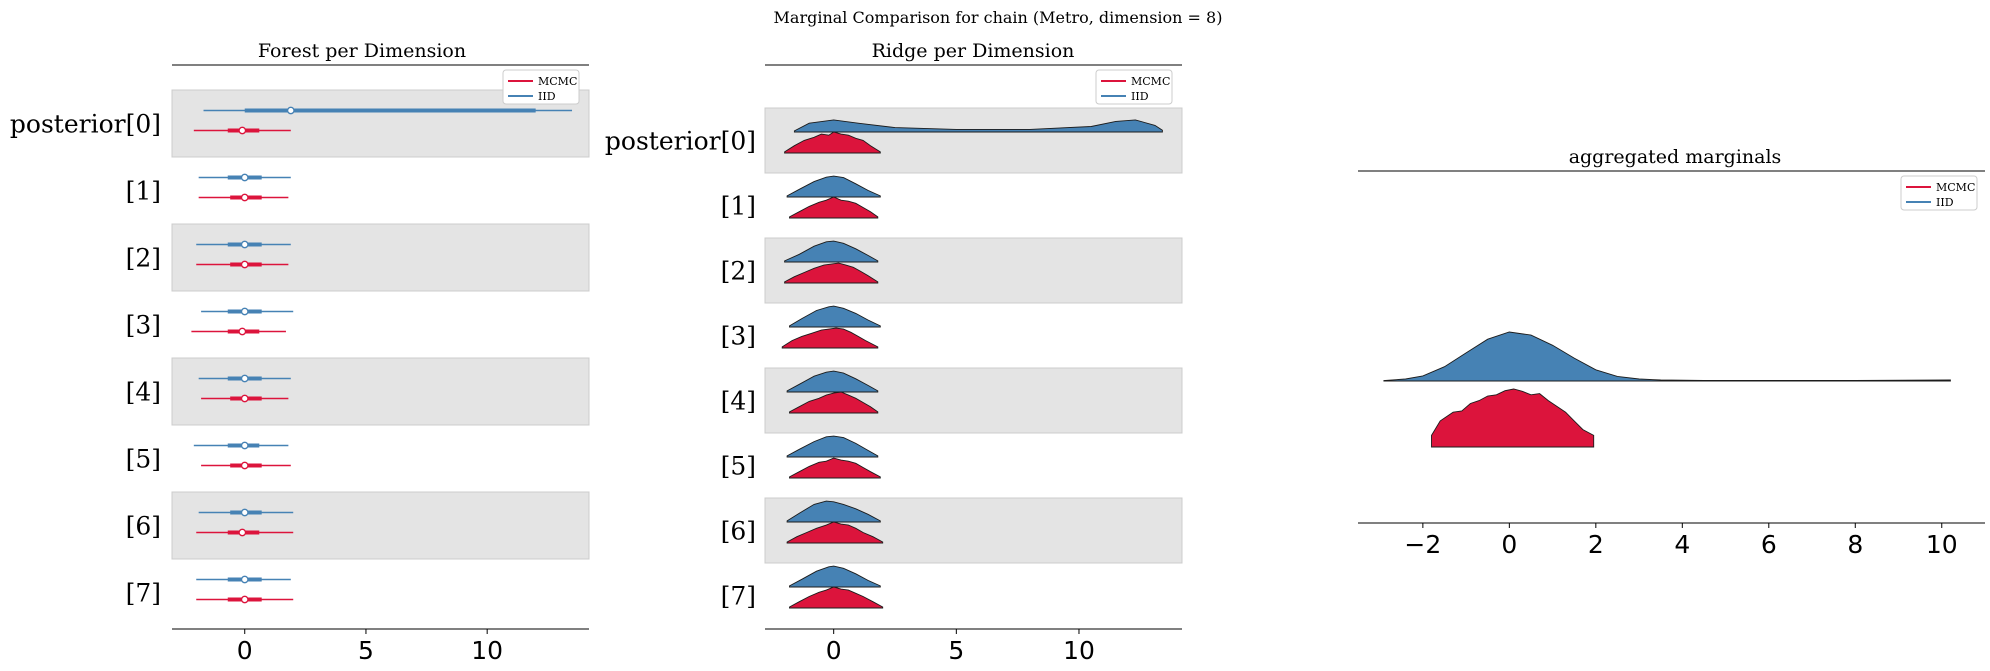 The image size is (1990, 671). What do you see at coordinates (1513, 418) in the screenshot?
I see `mcmc-aggregated-density` at bounding box center [1513, 418].